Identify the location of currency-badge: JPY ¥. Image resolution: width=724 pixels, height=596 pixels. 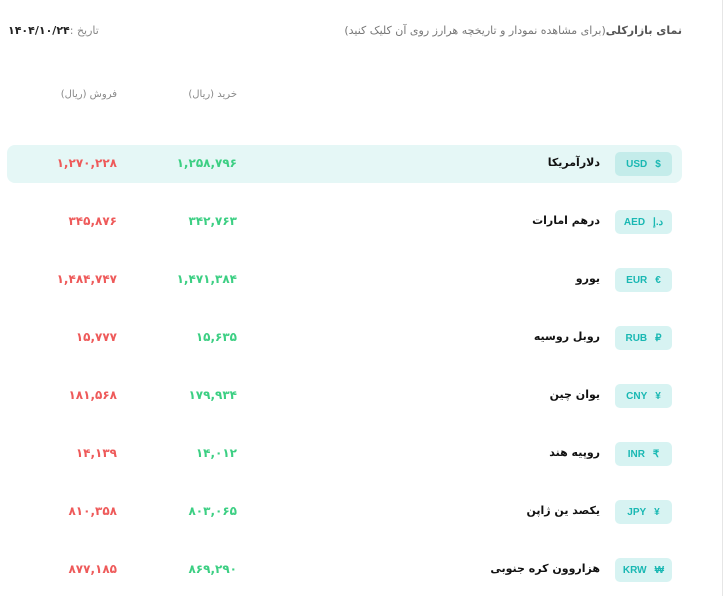
(643, 512).